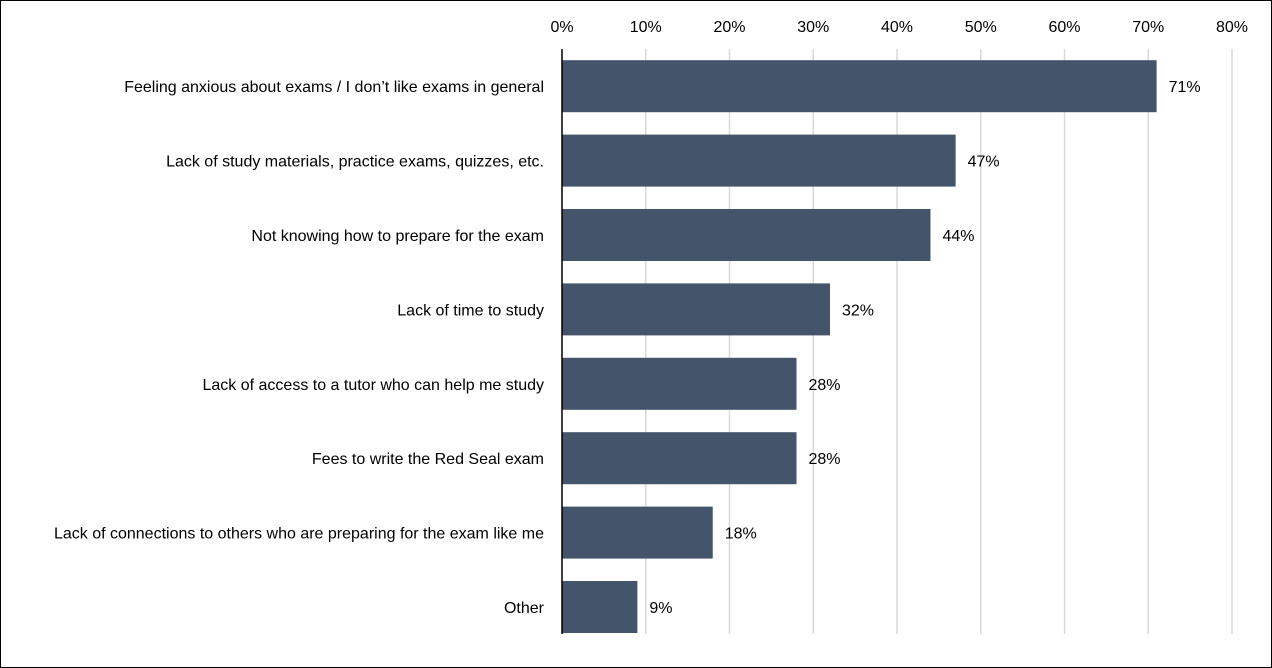 The height and width of the screenshot is (668, 1272). What do you see at coordinates (729, 27) in the screenshot?
I see `x-tick-label: 20%` at bounding box center [729, 27].